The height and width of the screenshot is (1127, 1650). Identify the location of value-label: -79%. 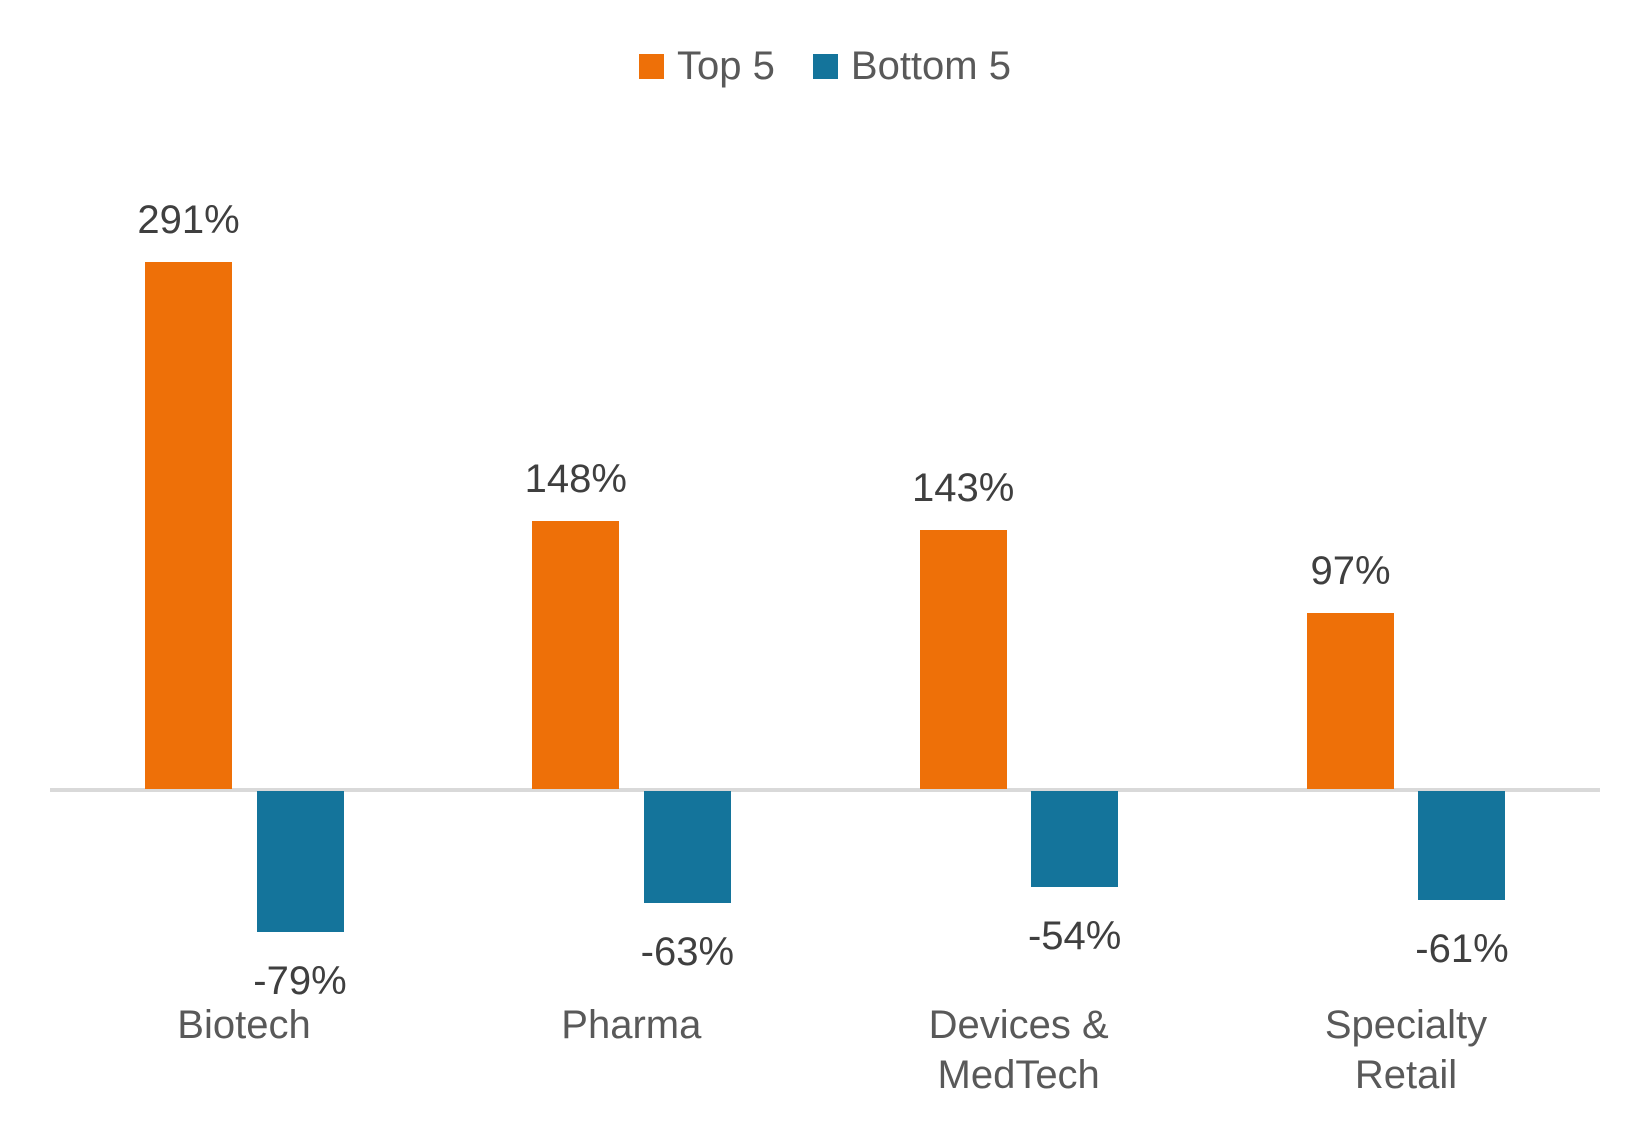
(300, 981).